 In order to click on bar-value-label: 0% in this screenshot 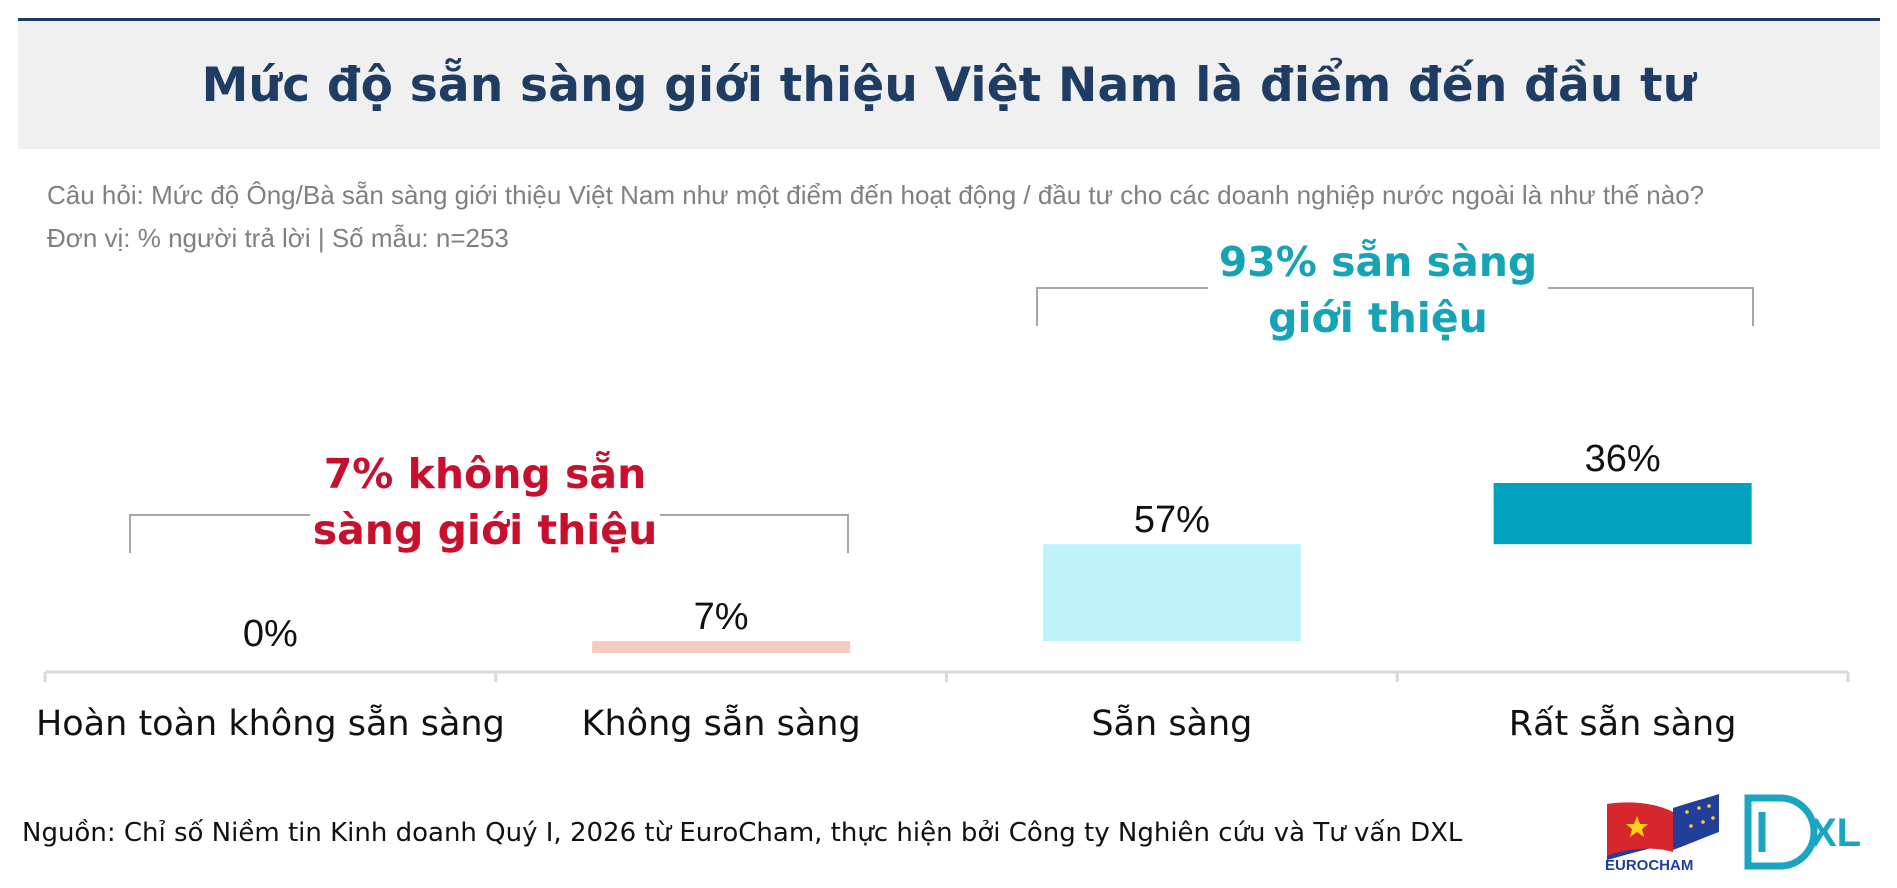, I will do `click(270, 634)`.